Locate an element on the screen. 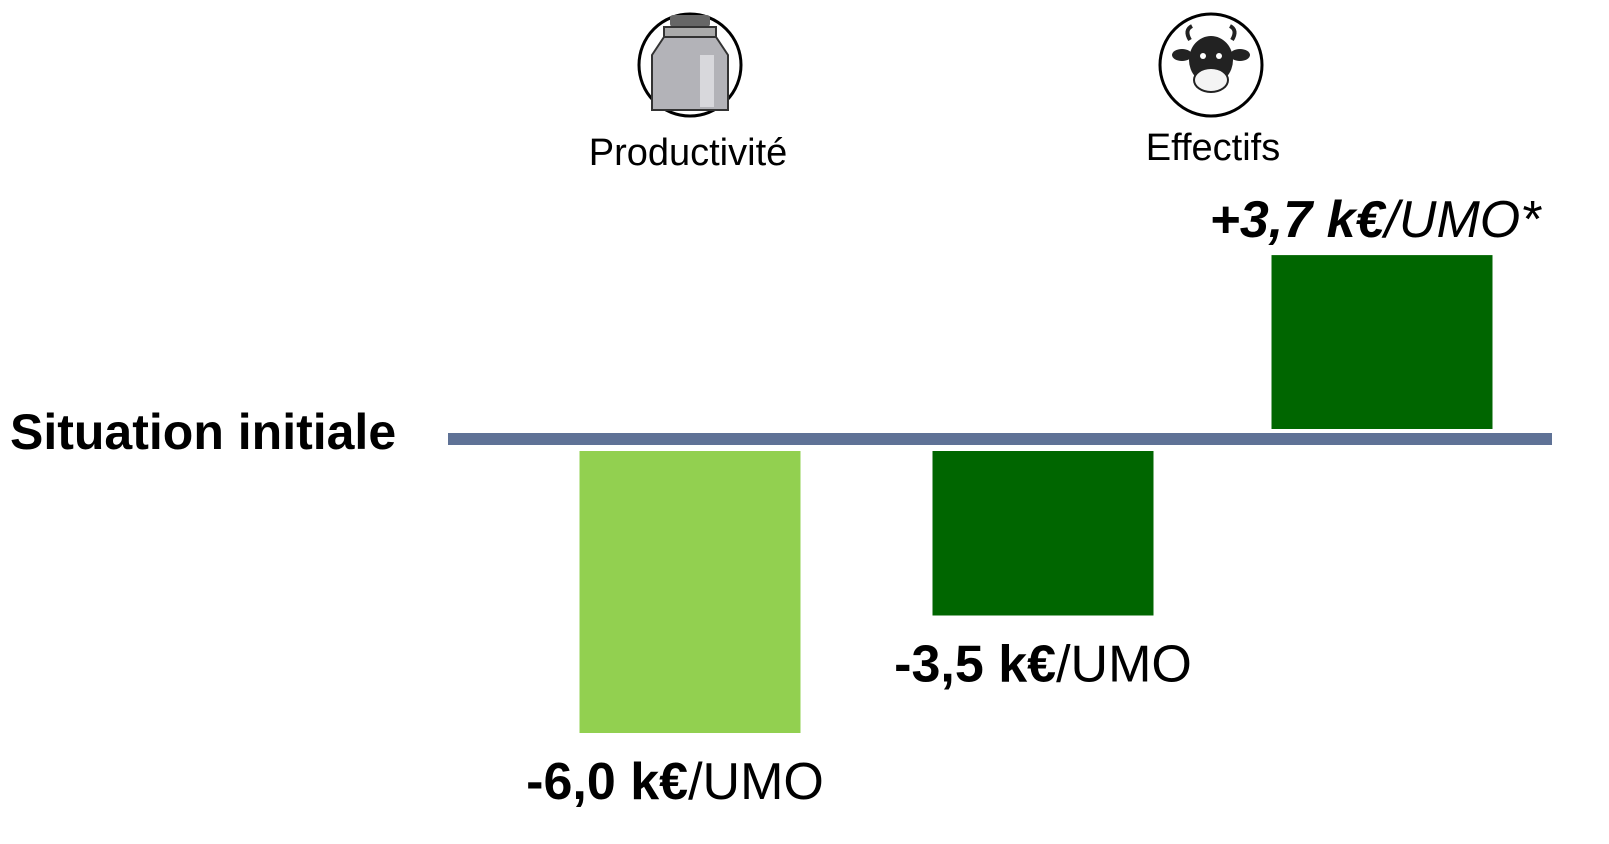 The width and height of the screenshot is (1609, 844). herd-icon is located at coordinates (1211, 65).